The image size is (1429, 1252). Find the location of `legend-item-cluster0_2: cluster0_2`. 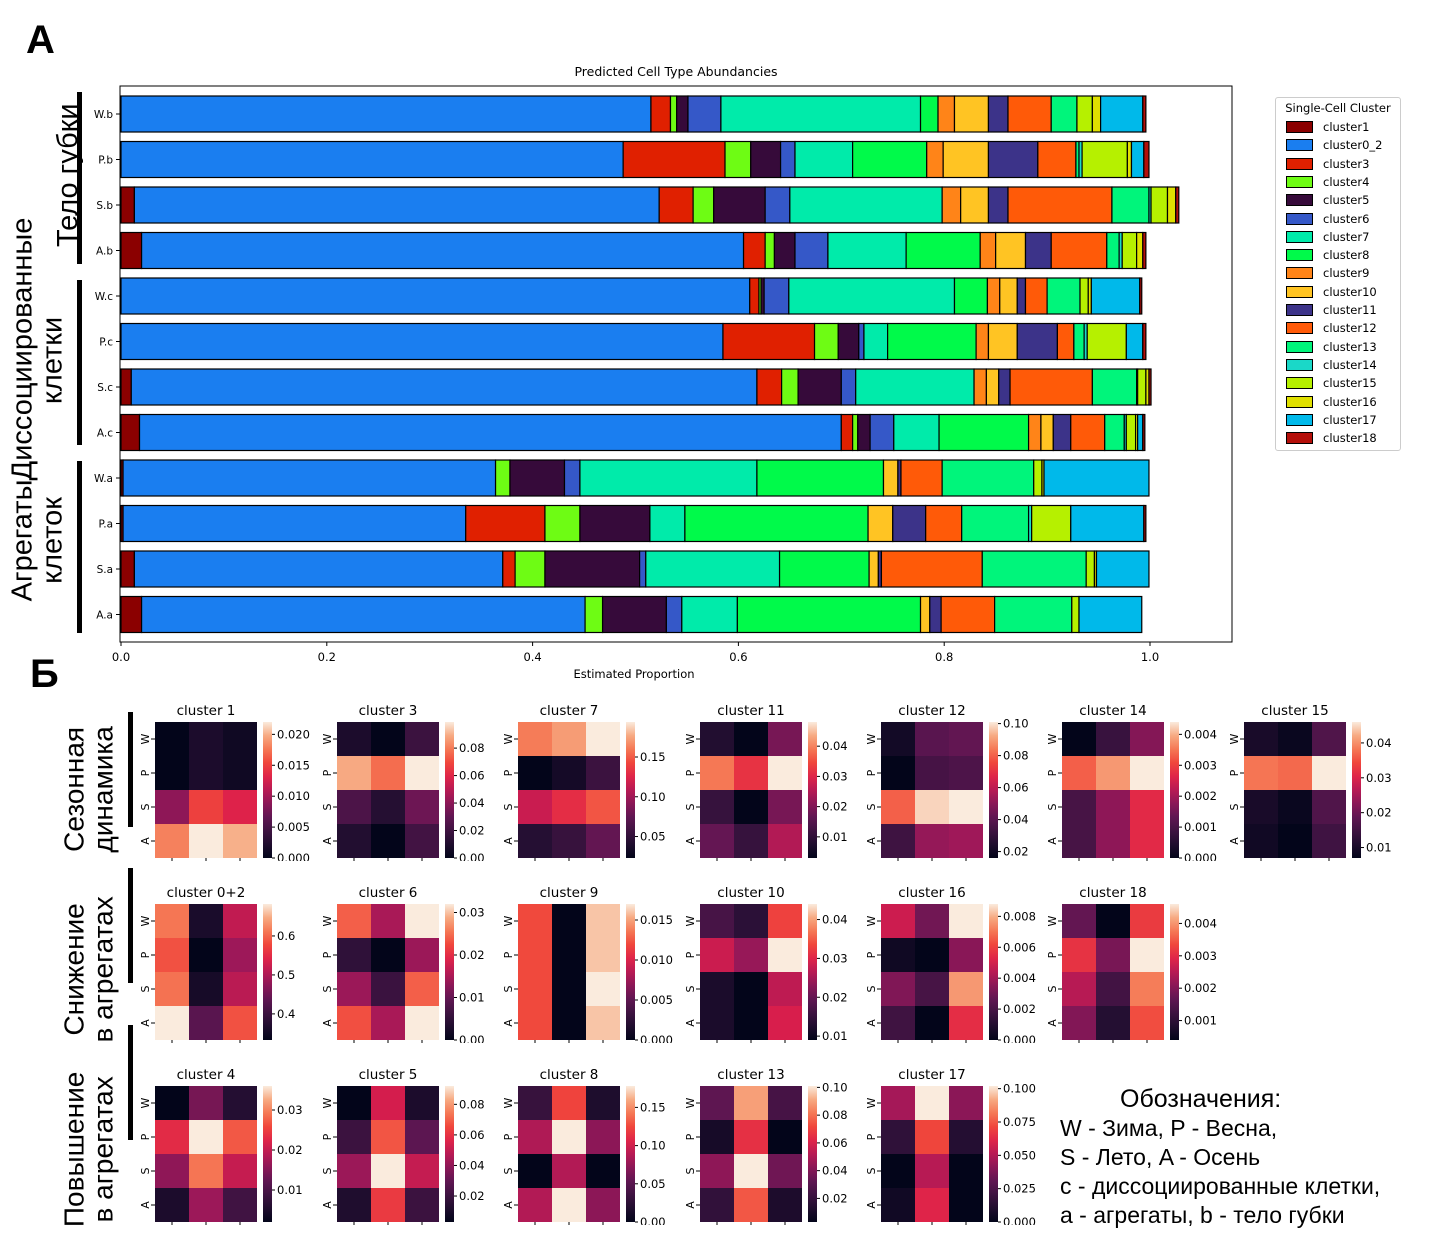

legend-item-cluster0_2: cluster0_2 is located at coordinates (1334, 145).